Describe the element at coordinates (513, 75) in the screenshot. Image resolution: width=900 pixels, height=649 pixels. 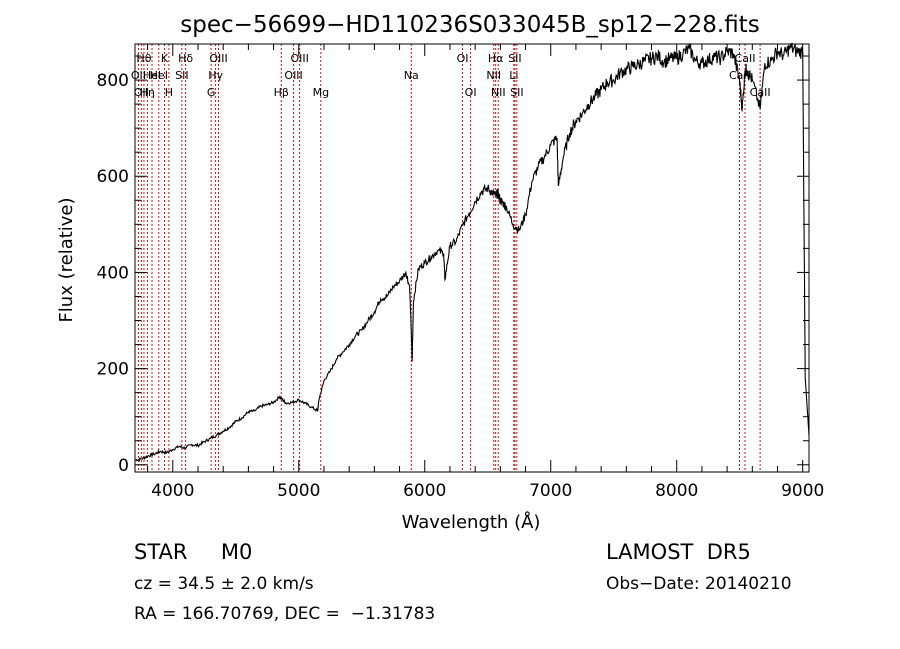
I see `line-label-23: Li` at that location.